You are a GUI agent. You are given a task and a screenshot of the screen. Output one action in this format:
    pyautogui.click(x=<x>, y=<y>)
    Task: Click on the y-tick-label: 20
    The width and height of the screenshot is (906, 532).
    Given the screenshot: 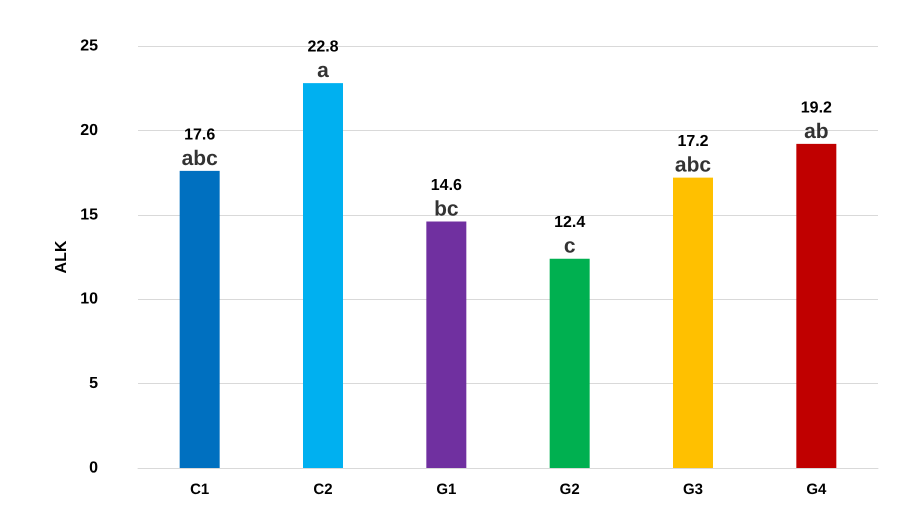 What is the action you would take?
    pyautogui.click(x=89, y=130)
    